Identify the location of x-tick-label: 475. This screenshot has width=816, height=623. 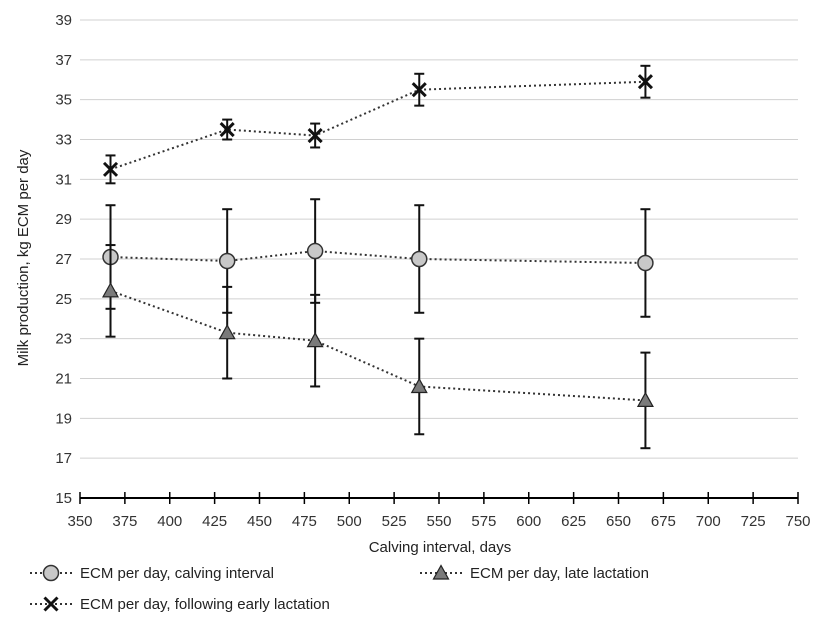
(304, 521).